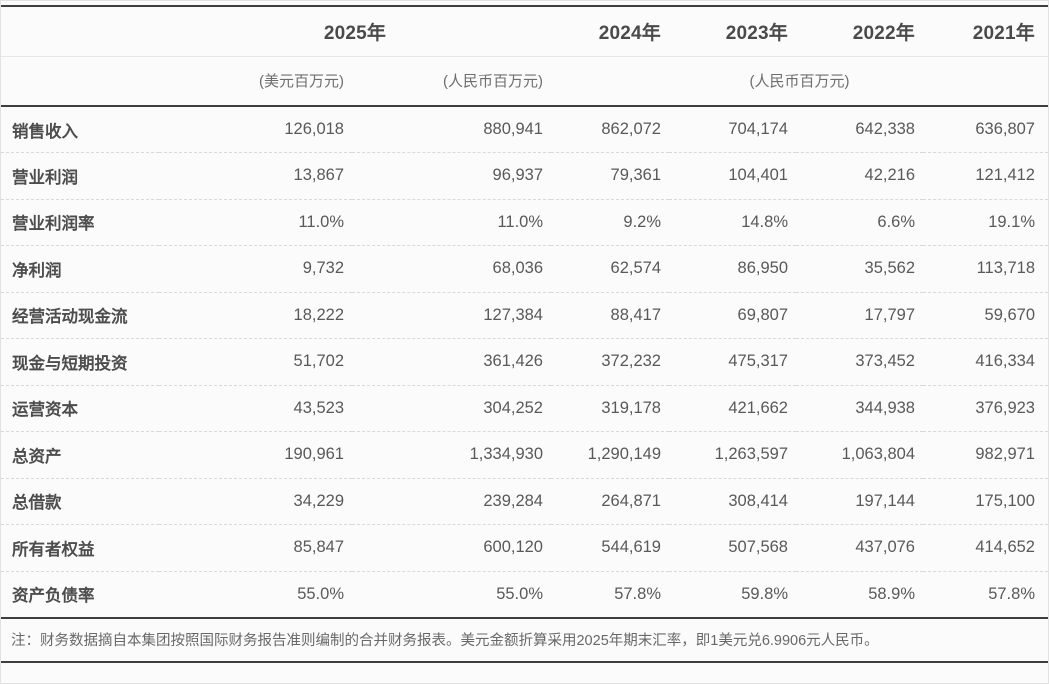  What do you see at coordinates (631, 547) in the screenshot?
I see `cell-value: 544,619` at bounding box center [631, 547].